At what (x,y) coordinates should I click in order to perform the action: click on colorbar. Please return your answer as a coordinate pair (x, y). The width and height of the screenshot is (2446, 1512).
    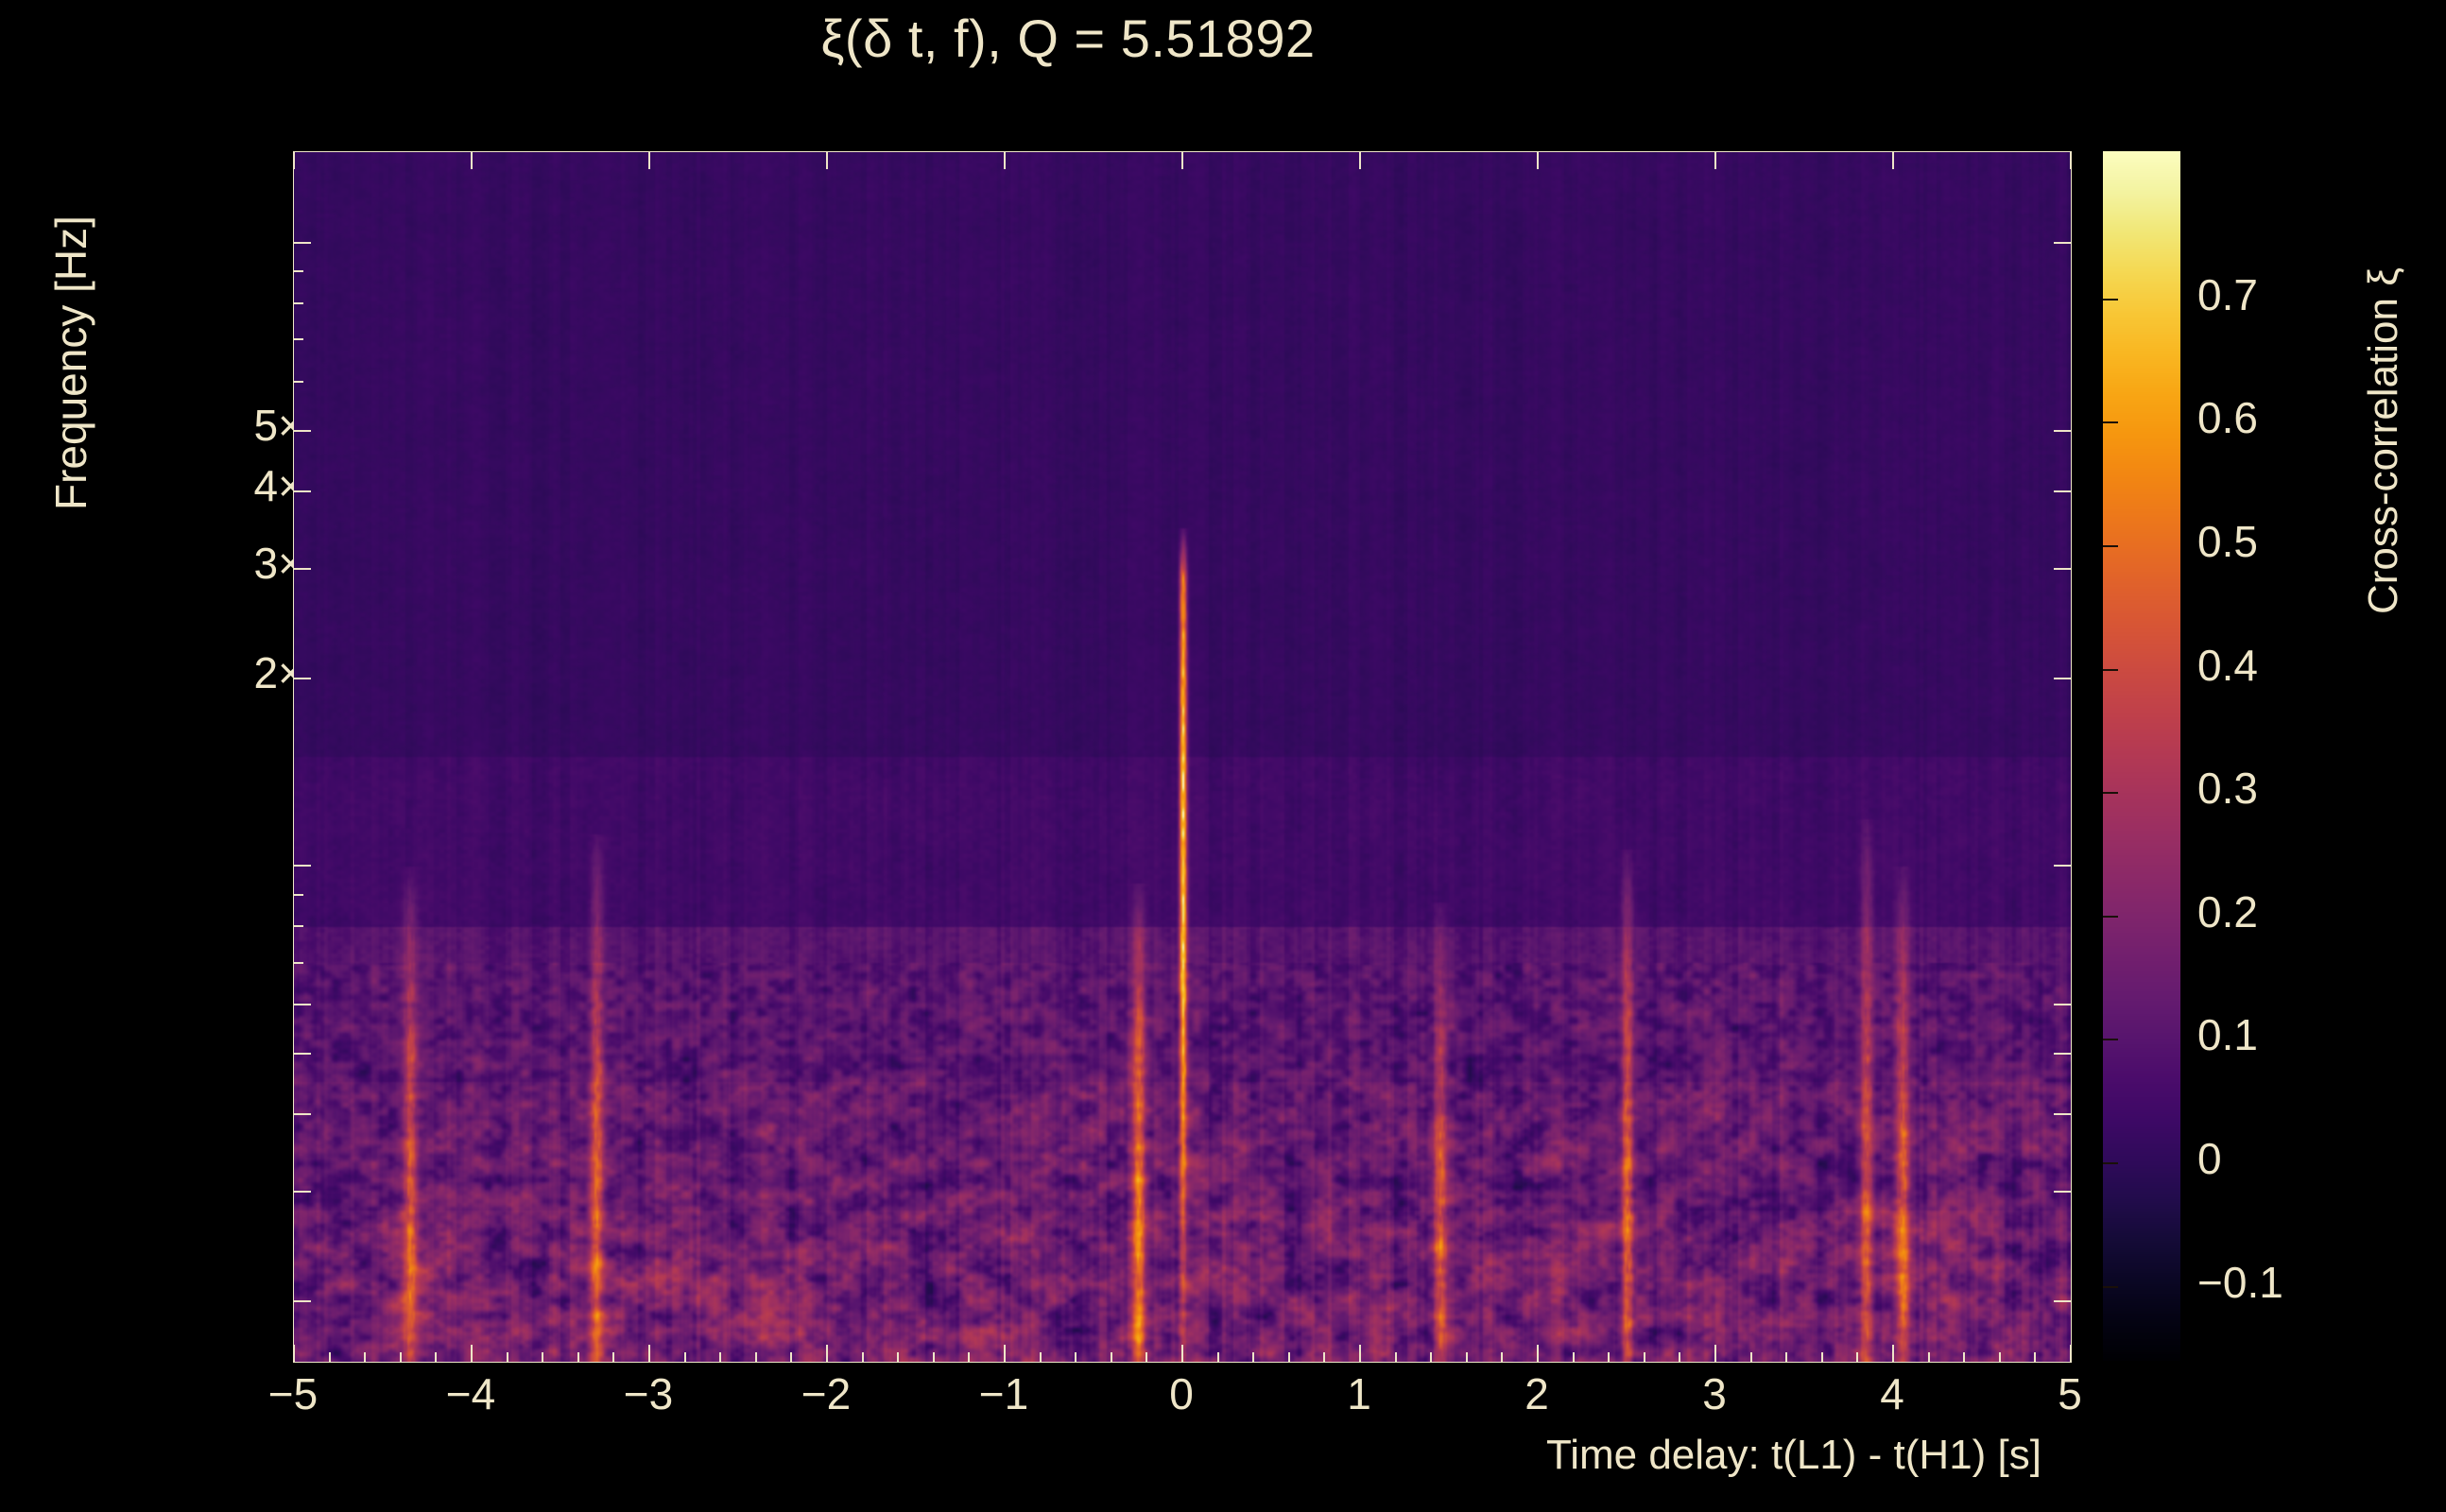
    Looking at the image, I should click on (2141, 756).